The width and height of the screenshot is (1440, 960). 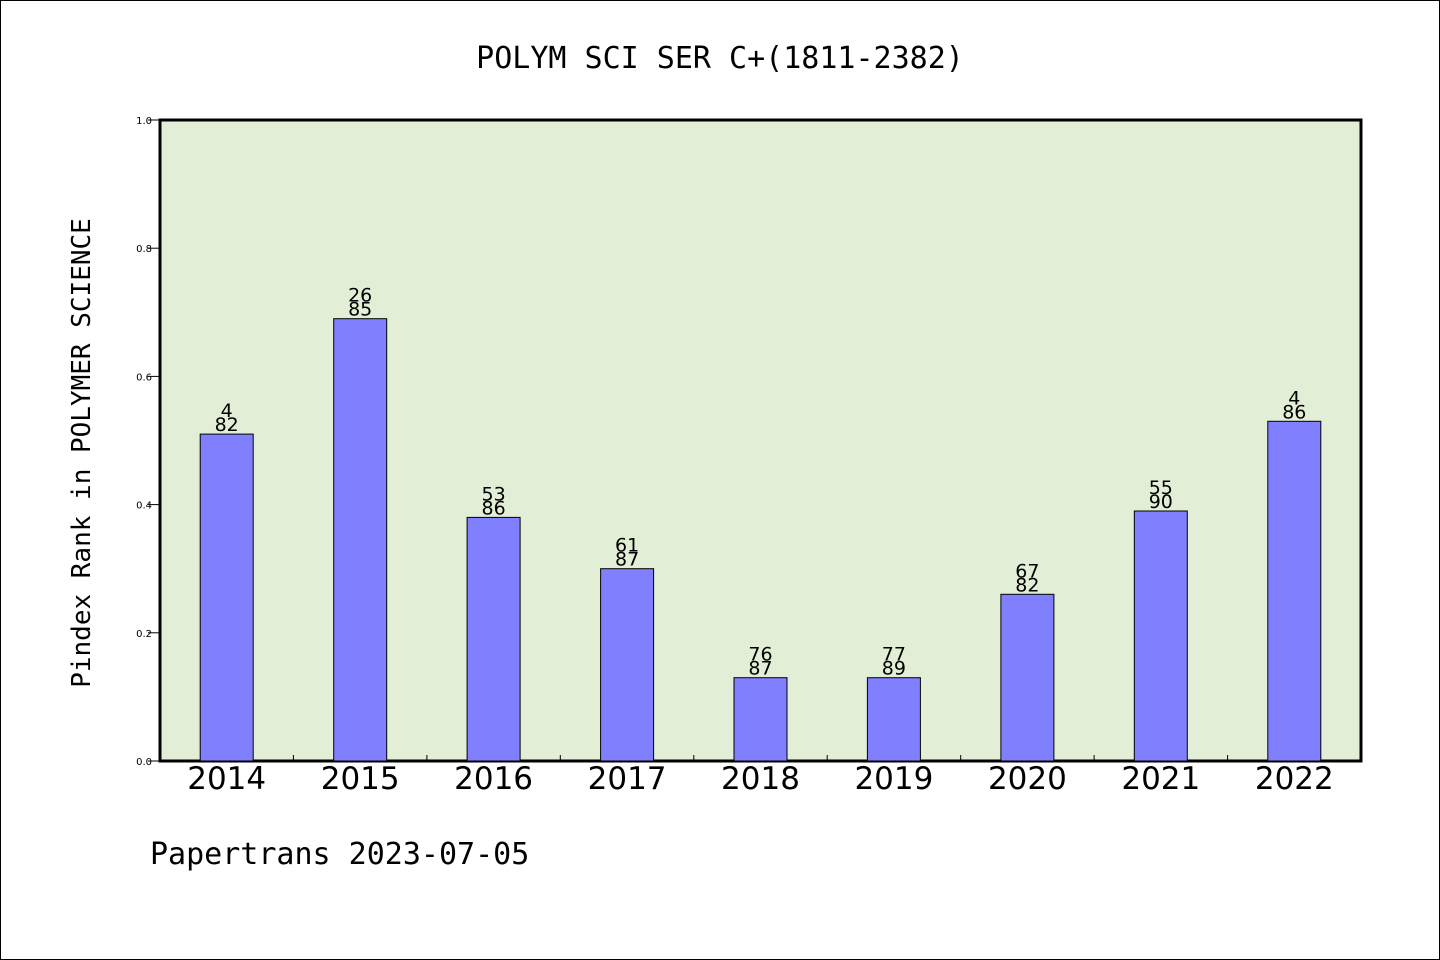 I want to click on y-tick-label: 0.8, so click(x=144, y=249).